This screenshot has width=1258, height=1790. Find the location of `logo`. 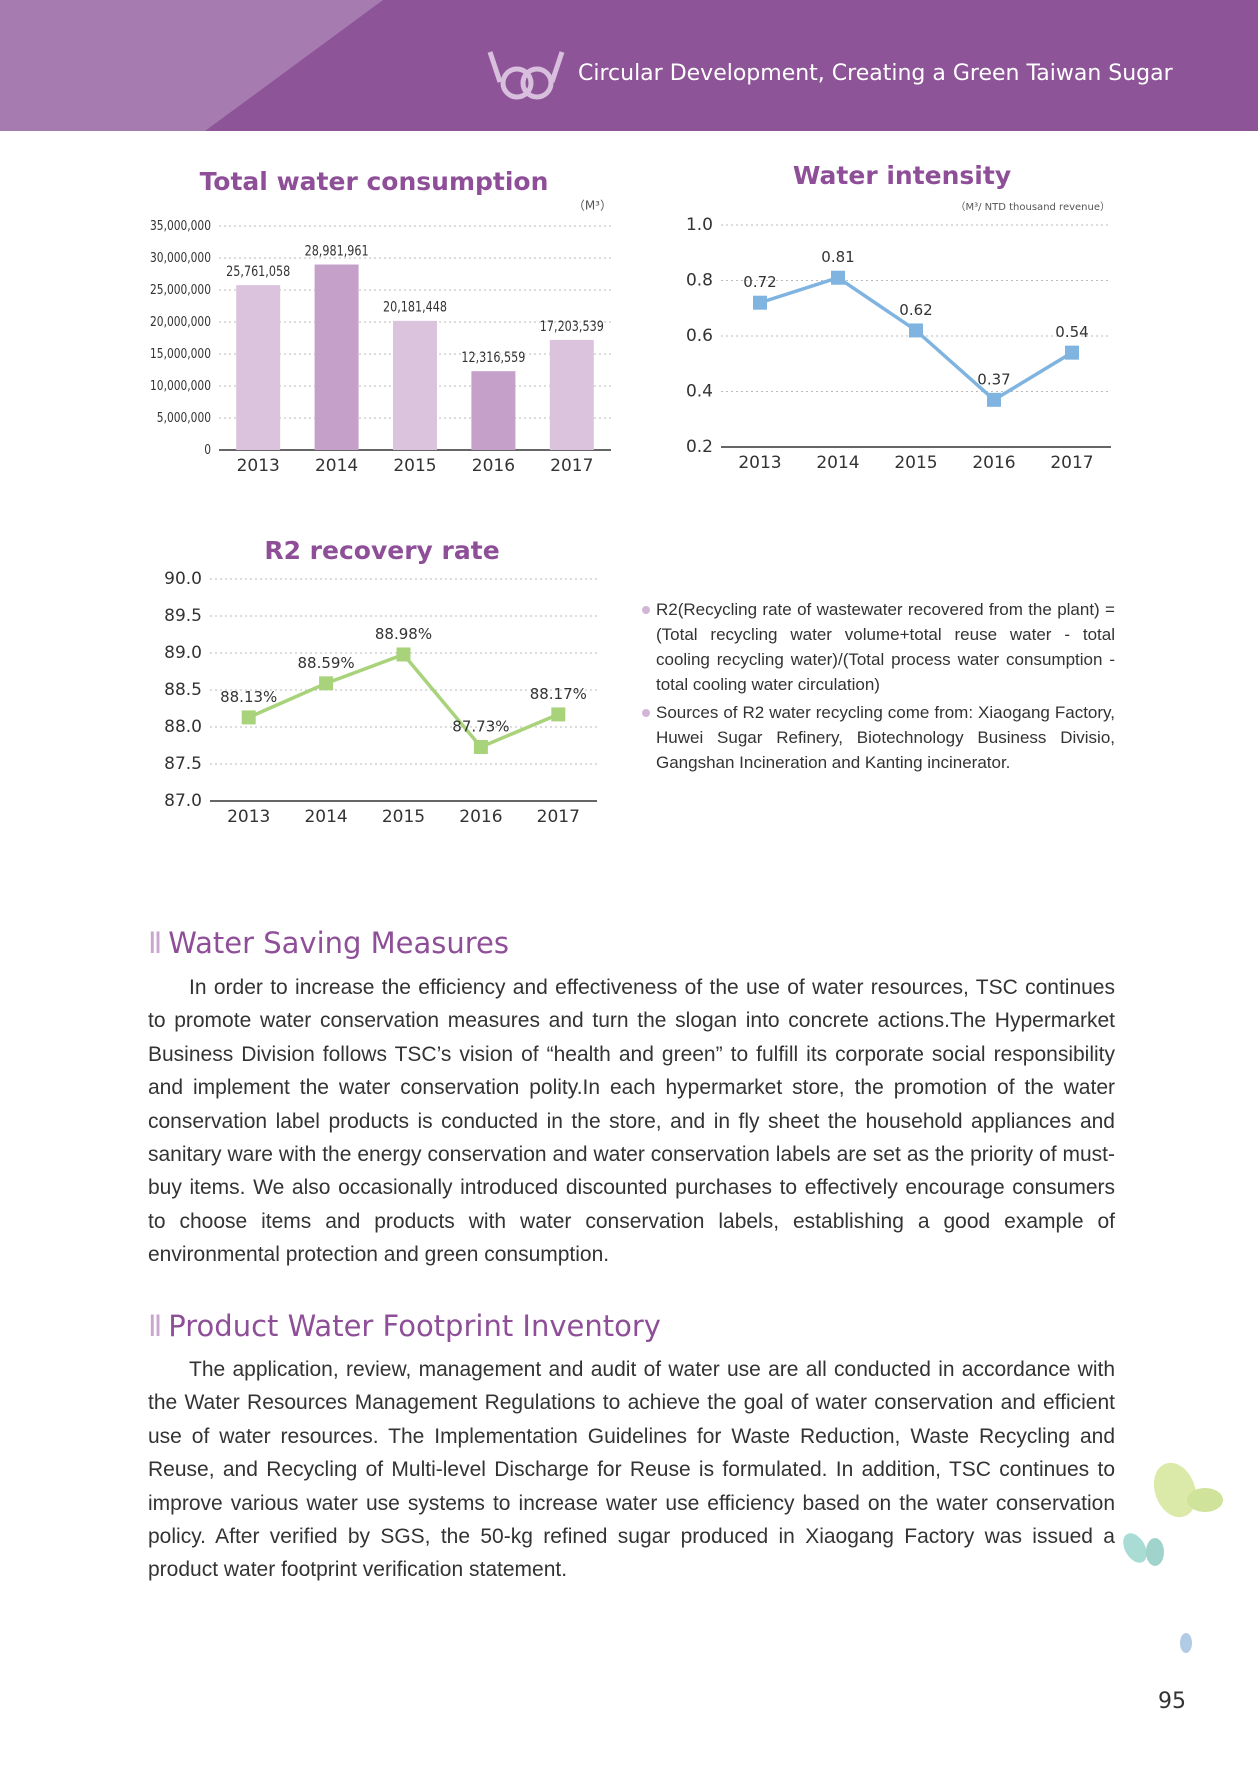

logo is located at coordinates (526, 75).